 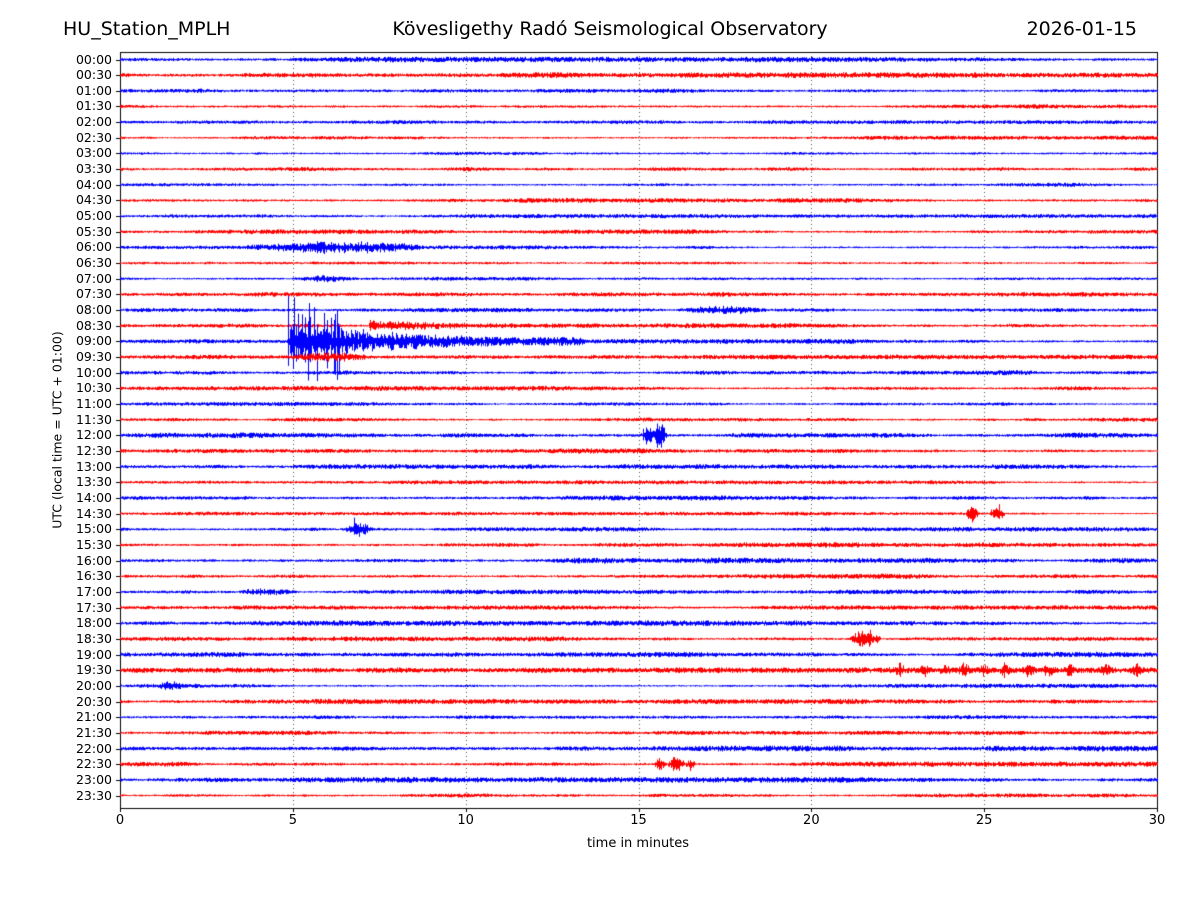 What do you see at coordinates (93, 560) in the screenshot?
I see `y-tick-label: 16:00` at bounding box center [93, 560].